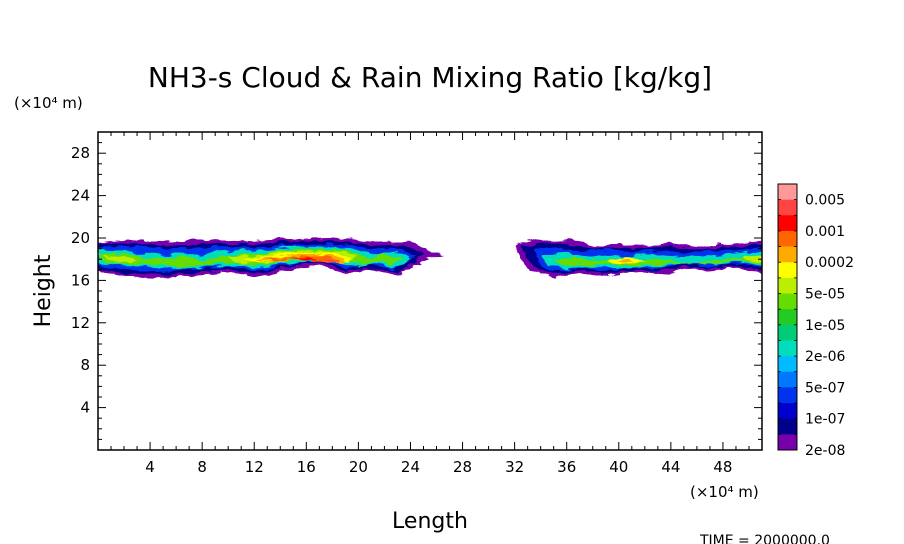 The image size is (904, 544). I want to click on y-tick-label: 4, so click(85, 408).